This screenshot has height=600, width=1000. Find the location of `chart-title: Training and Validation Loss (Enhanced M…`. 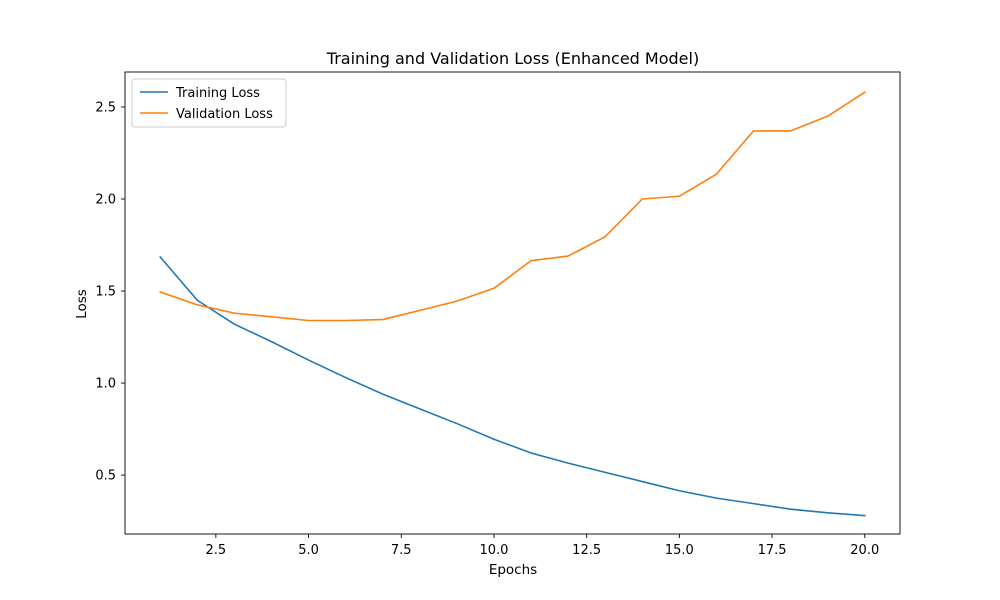

chart-title: Training and Validation Loss (Enhanced M… is located at coordinates (512, 58).